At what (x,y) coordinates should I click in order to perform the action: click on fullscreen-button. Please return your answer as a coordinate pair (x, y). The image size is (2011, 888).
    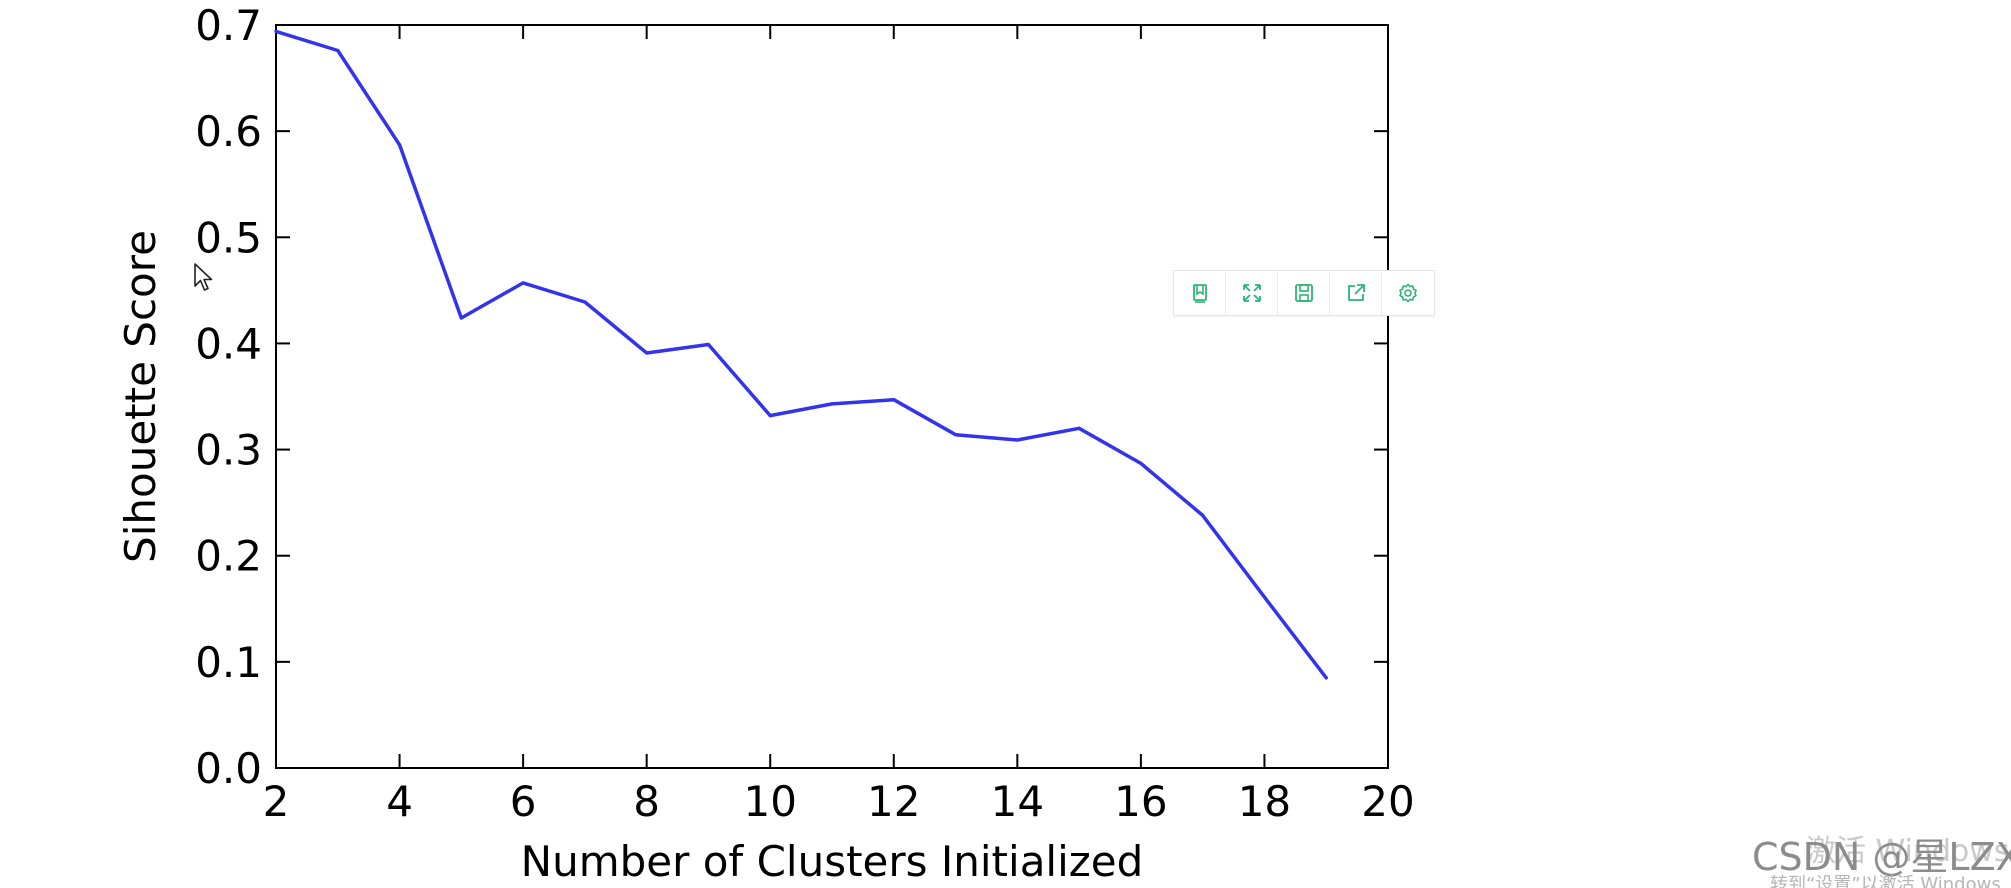
    Looking at the image, I should click on (1252, 293).